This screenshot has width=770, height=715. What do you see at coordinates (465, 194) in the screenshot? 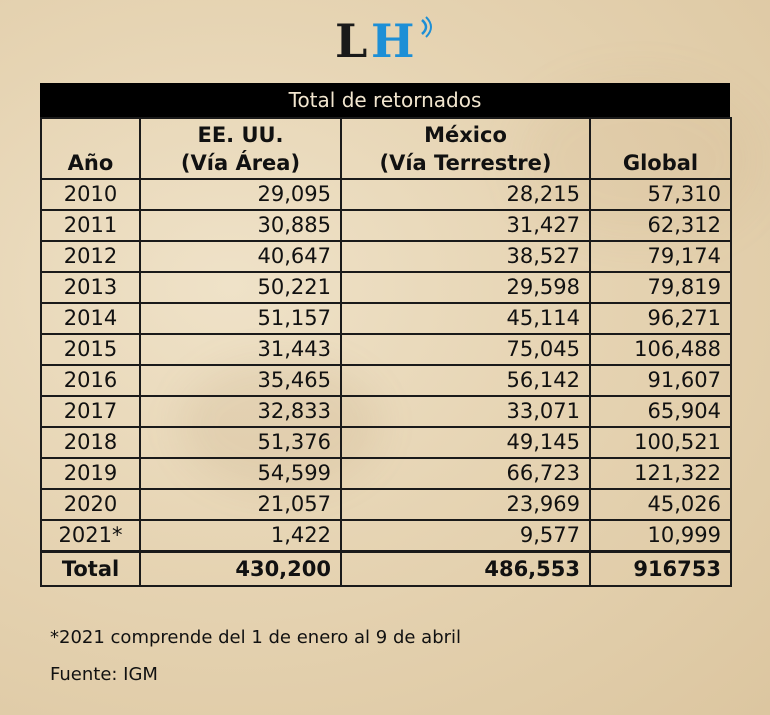
I see `cell-mexico: 28,215` at bounding box center [465, 194].